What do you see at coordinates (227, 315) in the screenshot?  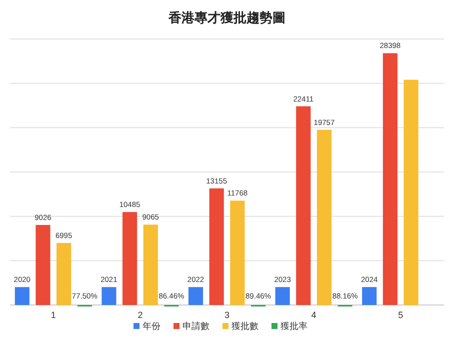 I see `x-tick-label: 3` at bounding box center [227, 315].